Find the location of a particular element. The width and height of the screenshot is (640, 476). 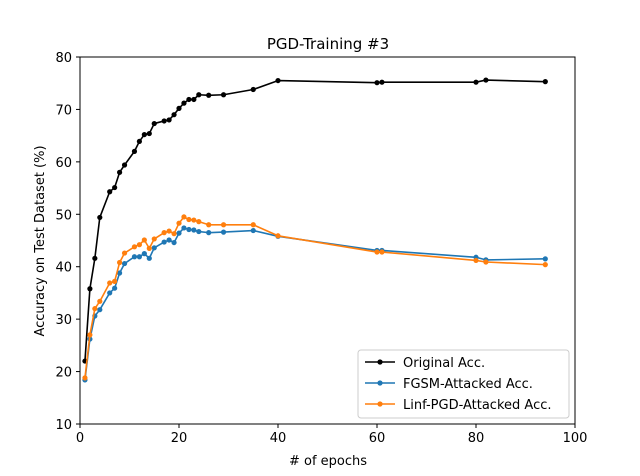

y-tick-label: 40 is located at coordinates (63, 268).